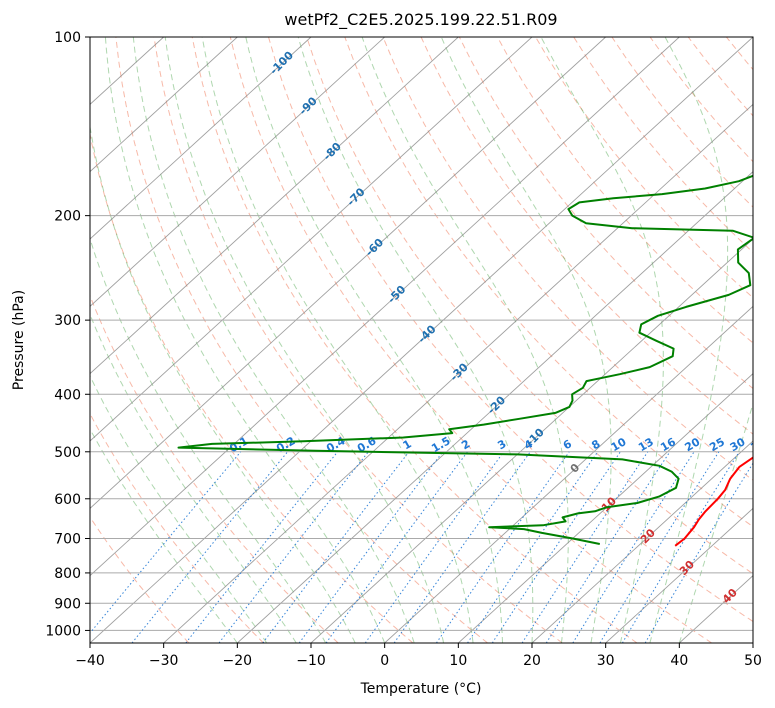  Describe the element at coordinates (67, 540) in the screenshot. I see `y-tick-label: 700` at that location.